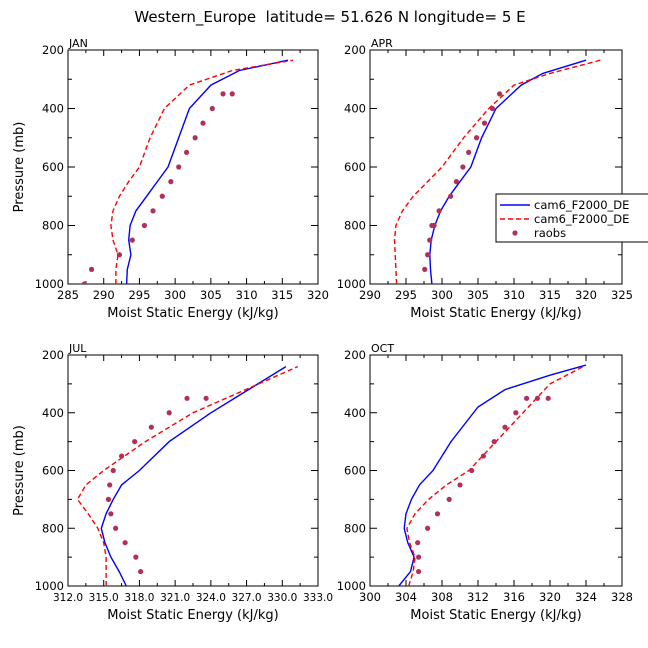  What do you see at coordinates (382, 43) in the screenshot?
I see `panel-title: APR` at bounding box center [382, 43].